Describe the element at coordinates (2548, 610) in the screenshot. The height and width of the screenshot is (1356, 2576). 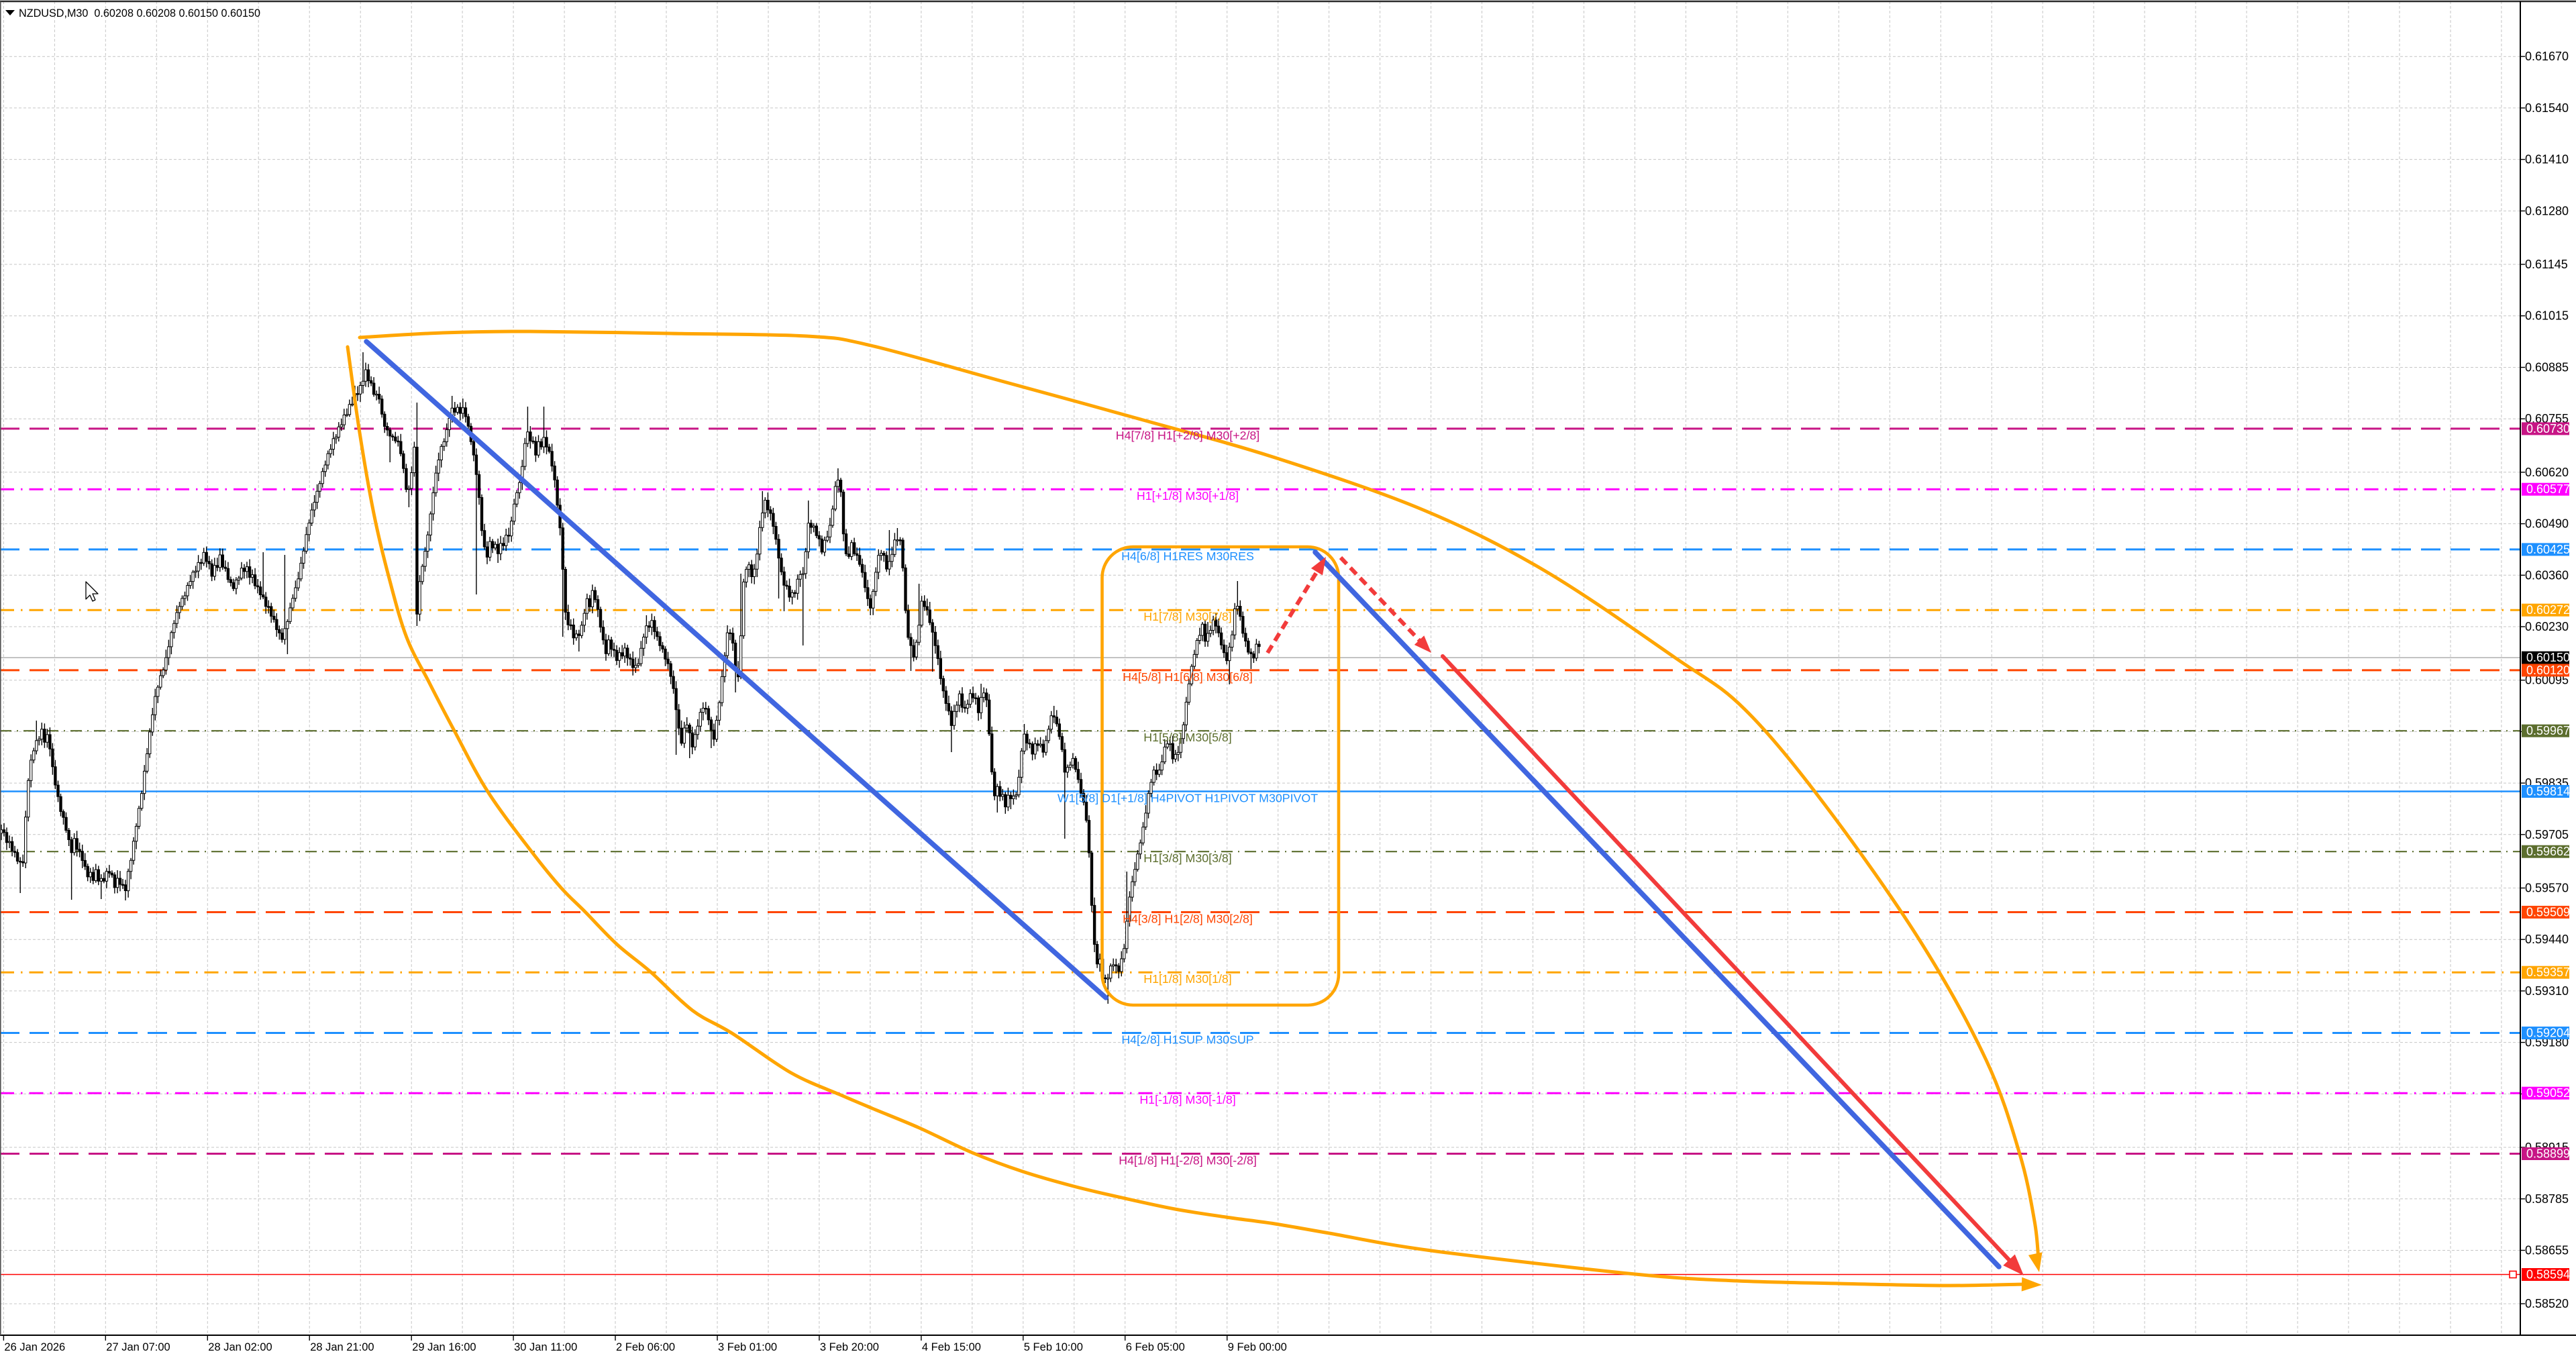
I see `svg-text: 0.60272` at that location.